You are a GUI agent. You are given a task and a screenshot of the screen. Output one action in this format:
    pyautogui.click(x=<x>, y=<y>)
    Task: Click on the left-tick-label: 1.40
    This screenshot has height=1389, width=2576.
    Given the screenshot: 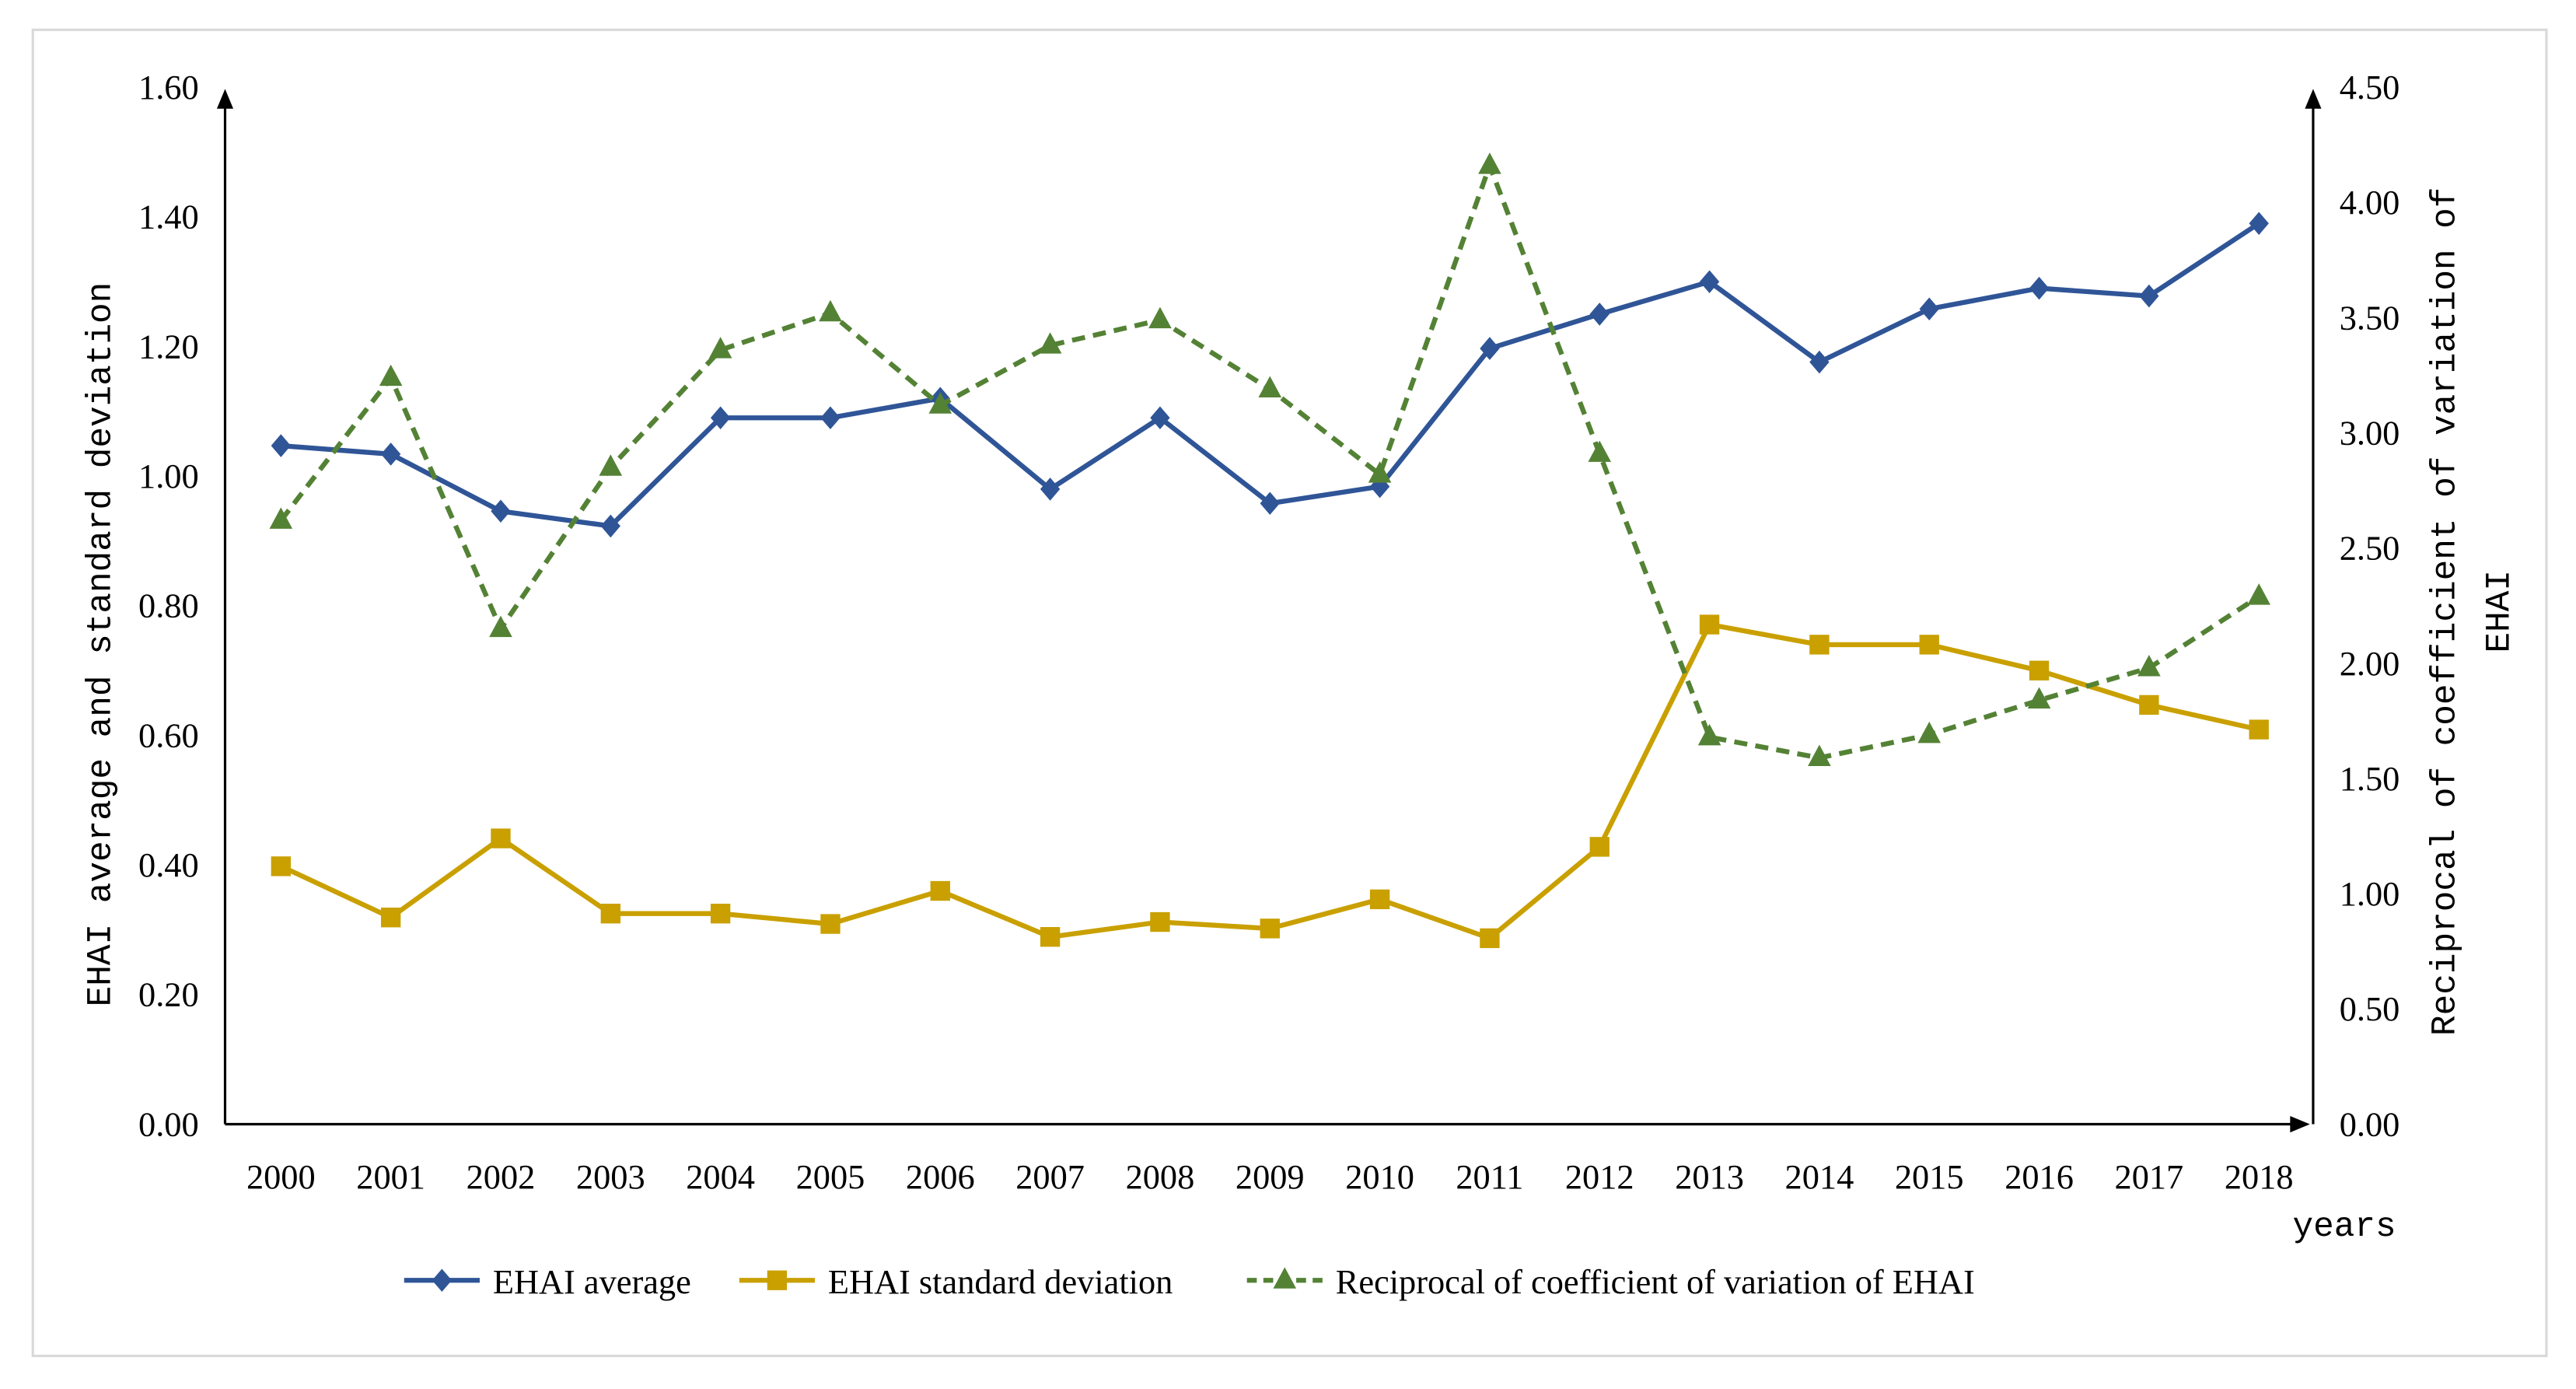 What is the action you would take?
    pyautogui.click(x=168, y=217)
    